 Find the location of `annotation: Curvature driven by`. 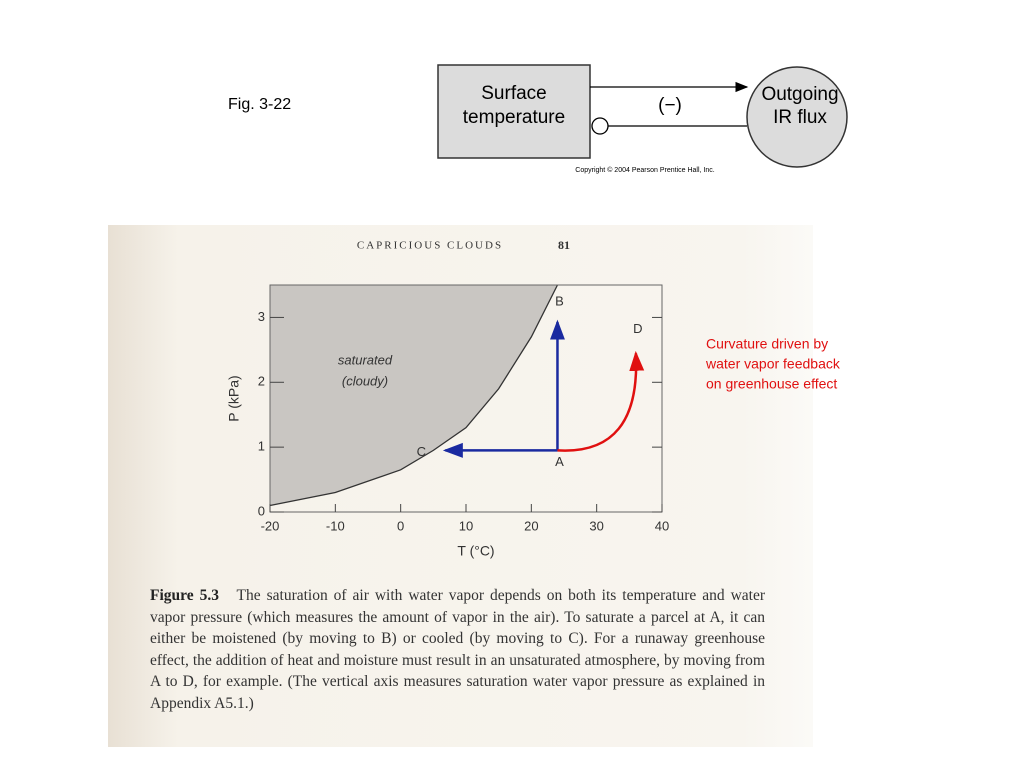

annotation: Curvature driven by is located at coordinates (767, 344).